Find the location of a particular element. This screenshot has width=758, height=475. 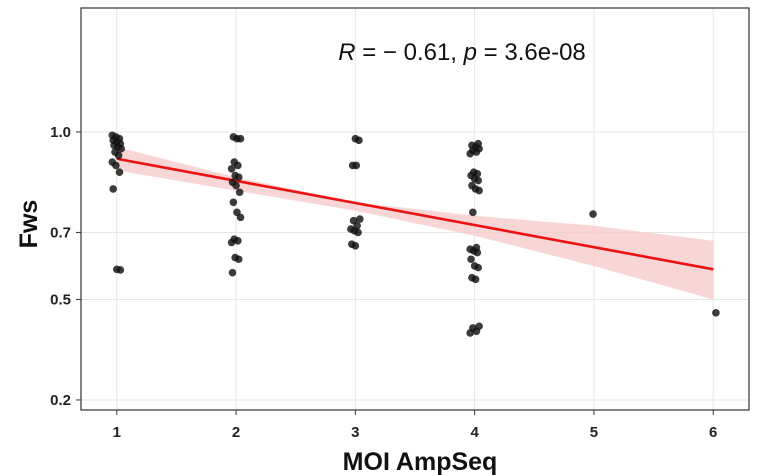

correlation-annotation: R = − 0.61, p = 3.6e-08 is located at coordinates (462, 52).